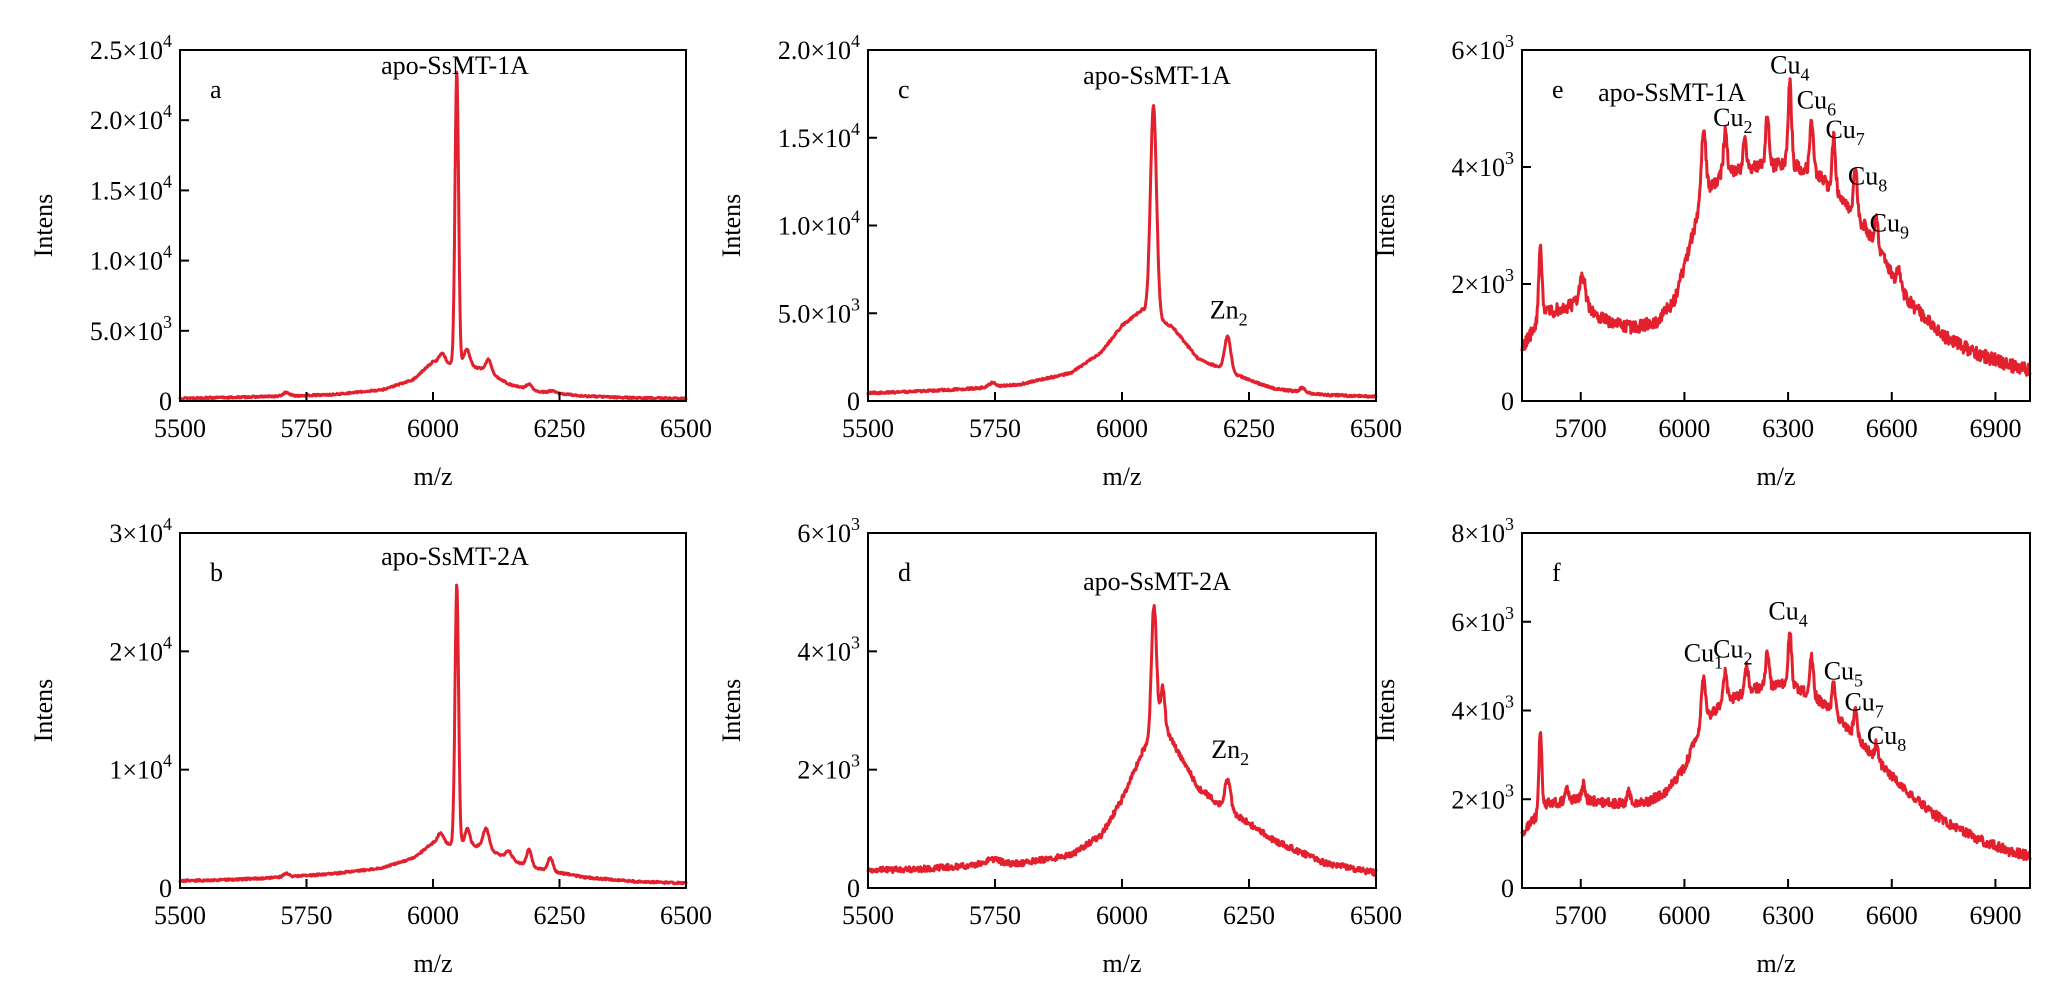 The width and height of the screenshot is (2067, 1006). What do you see at coordinates (1249, 915) in the screenshot?
I see `x-tick-label-d: 6250` at bounding box center [1249, 915].